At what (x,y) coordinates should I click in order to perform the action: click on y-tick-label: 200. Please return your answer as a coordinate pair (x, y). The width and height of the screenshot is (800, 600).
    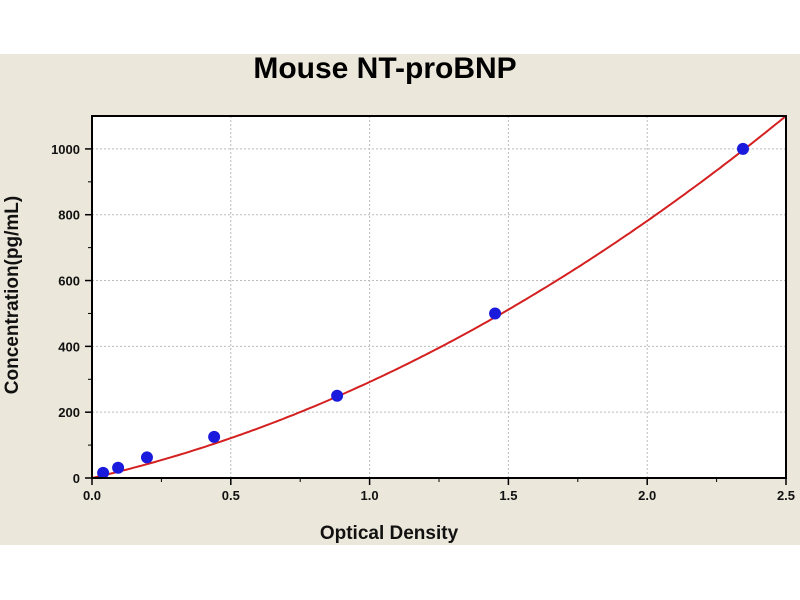
    Looking at the image, I should click on (69, 412).